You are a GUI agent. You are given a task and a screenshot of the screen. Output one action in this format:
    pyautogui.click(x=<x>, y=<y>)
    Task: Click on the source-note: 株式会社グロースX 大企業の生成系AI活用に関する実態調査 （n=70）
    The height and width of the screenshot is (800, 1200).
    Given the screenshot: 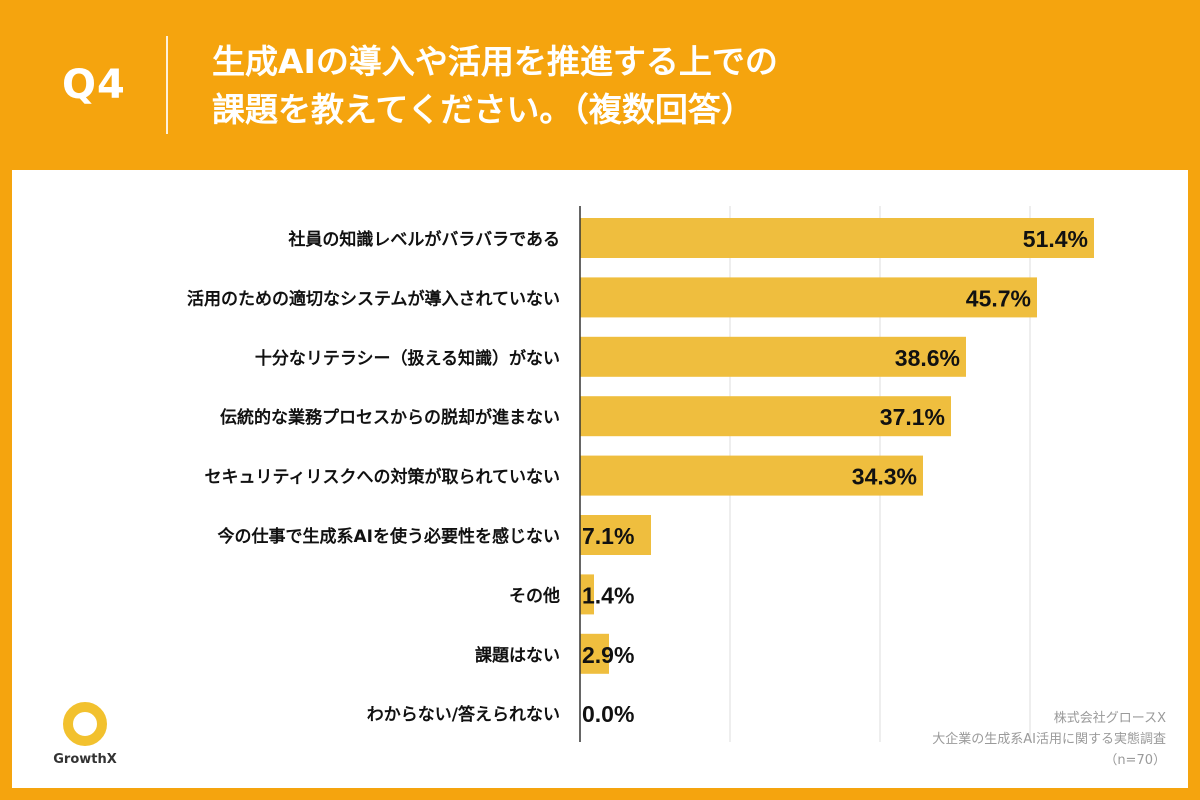 What is the action you would take?
    pyautogui.click(x=1049, y=739)
    